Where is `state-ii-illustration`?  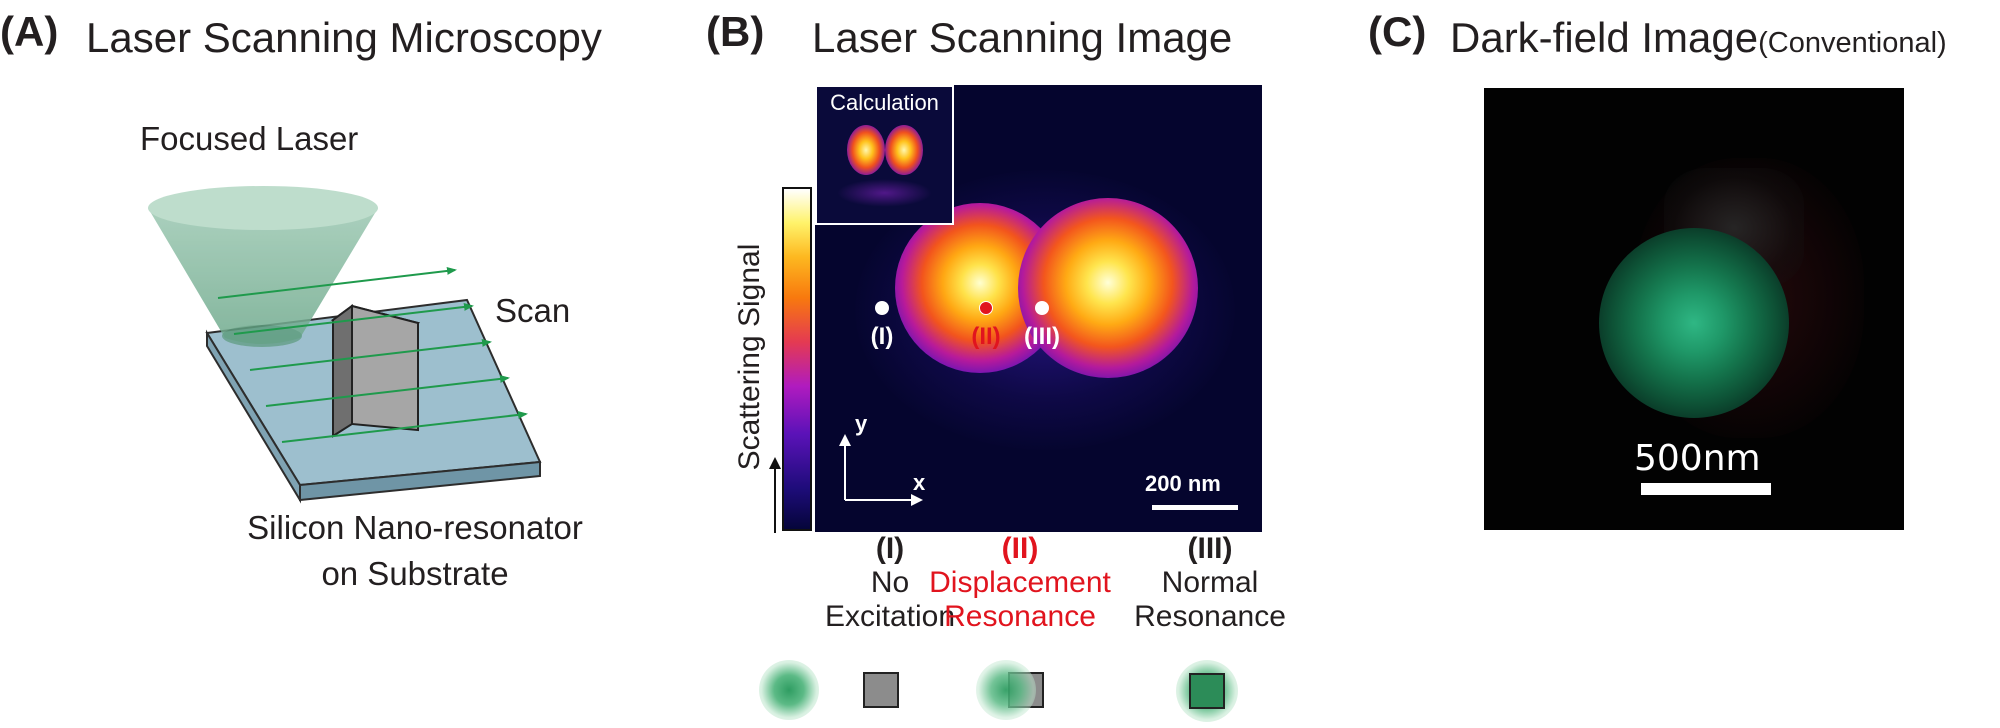 state-ii-illustration is located at coordinates (1010, 691).